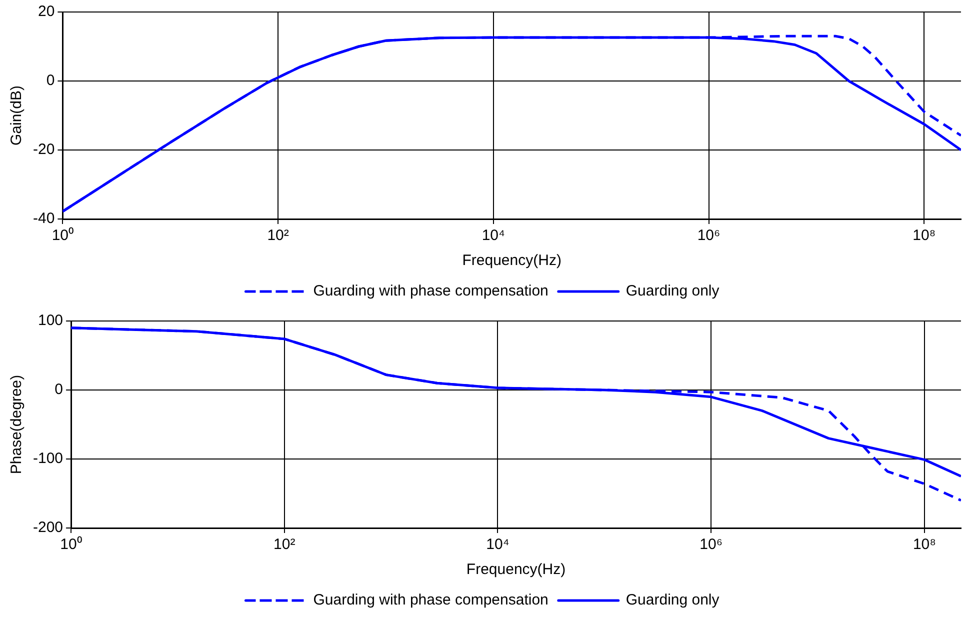 This screenshot has height=619, width=965. What do you see at coordinates (46, 11) in the screenshot?
I see `y-tick-label: 20` at bounding box center [46, 11].